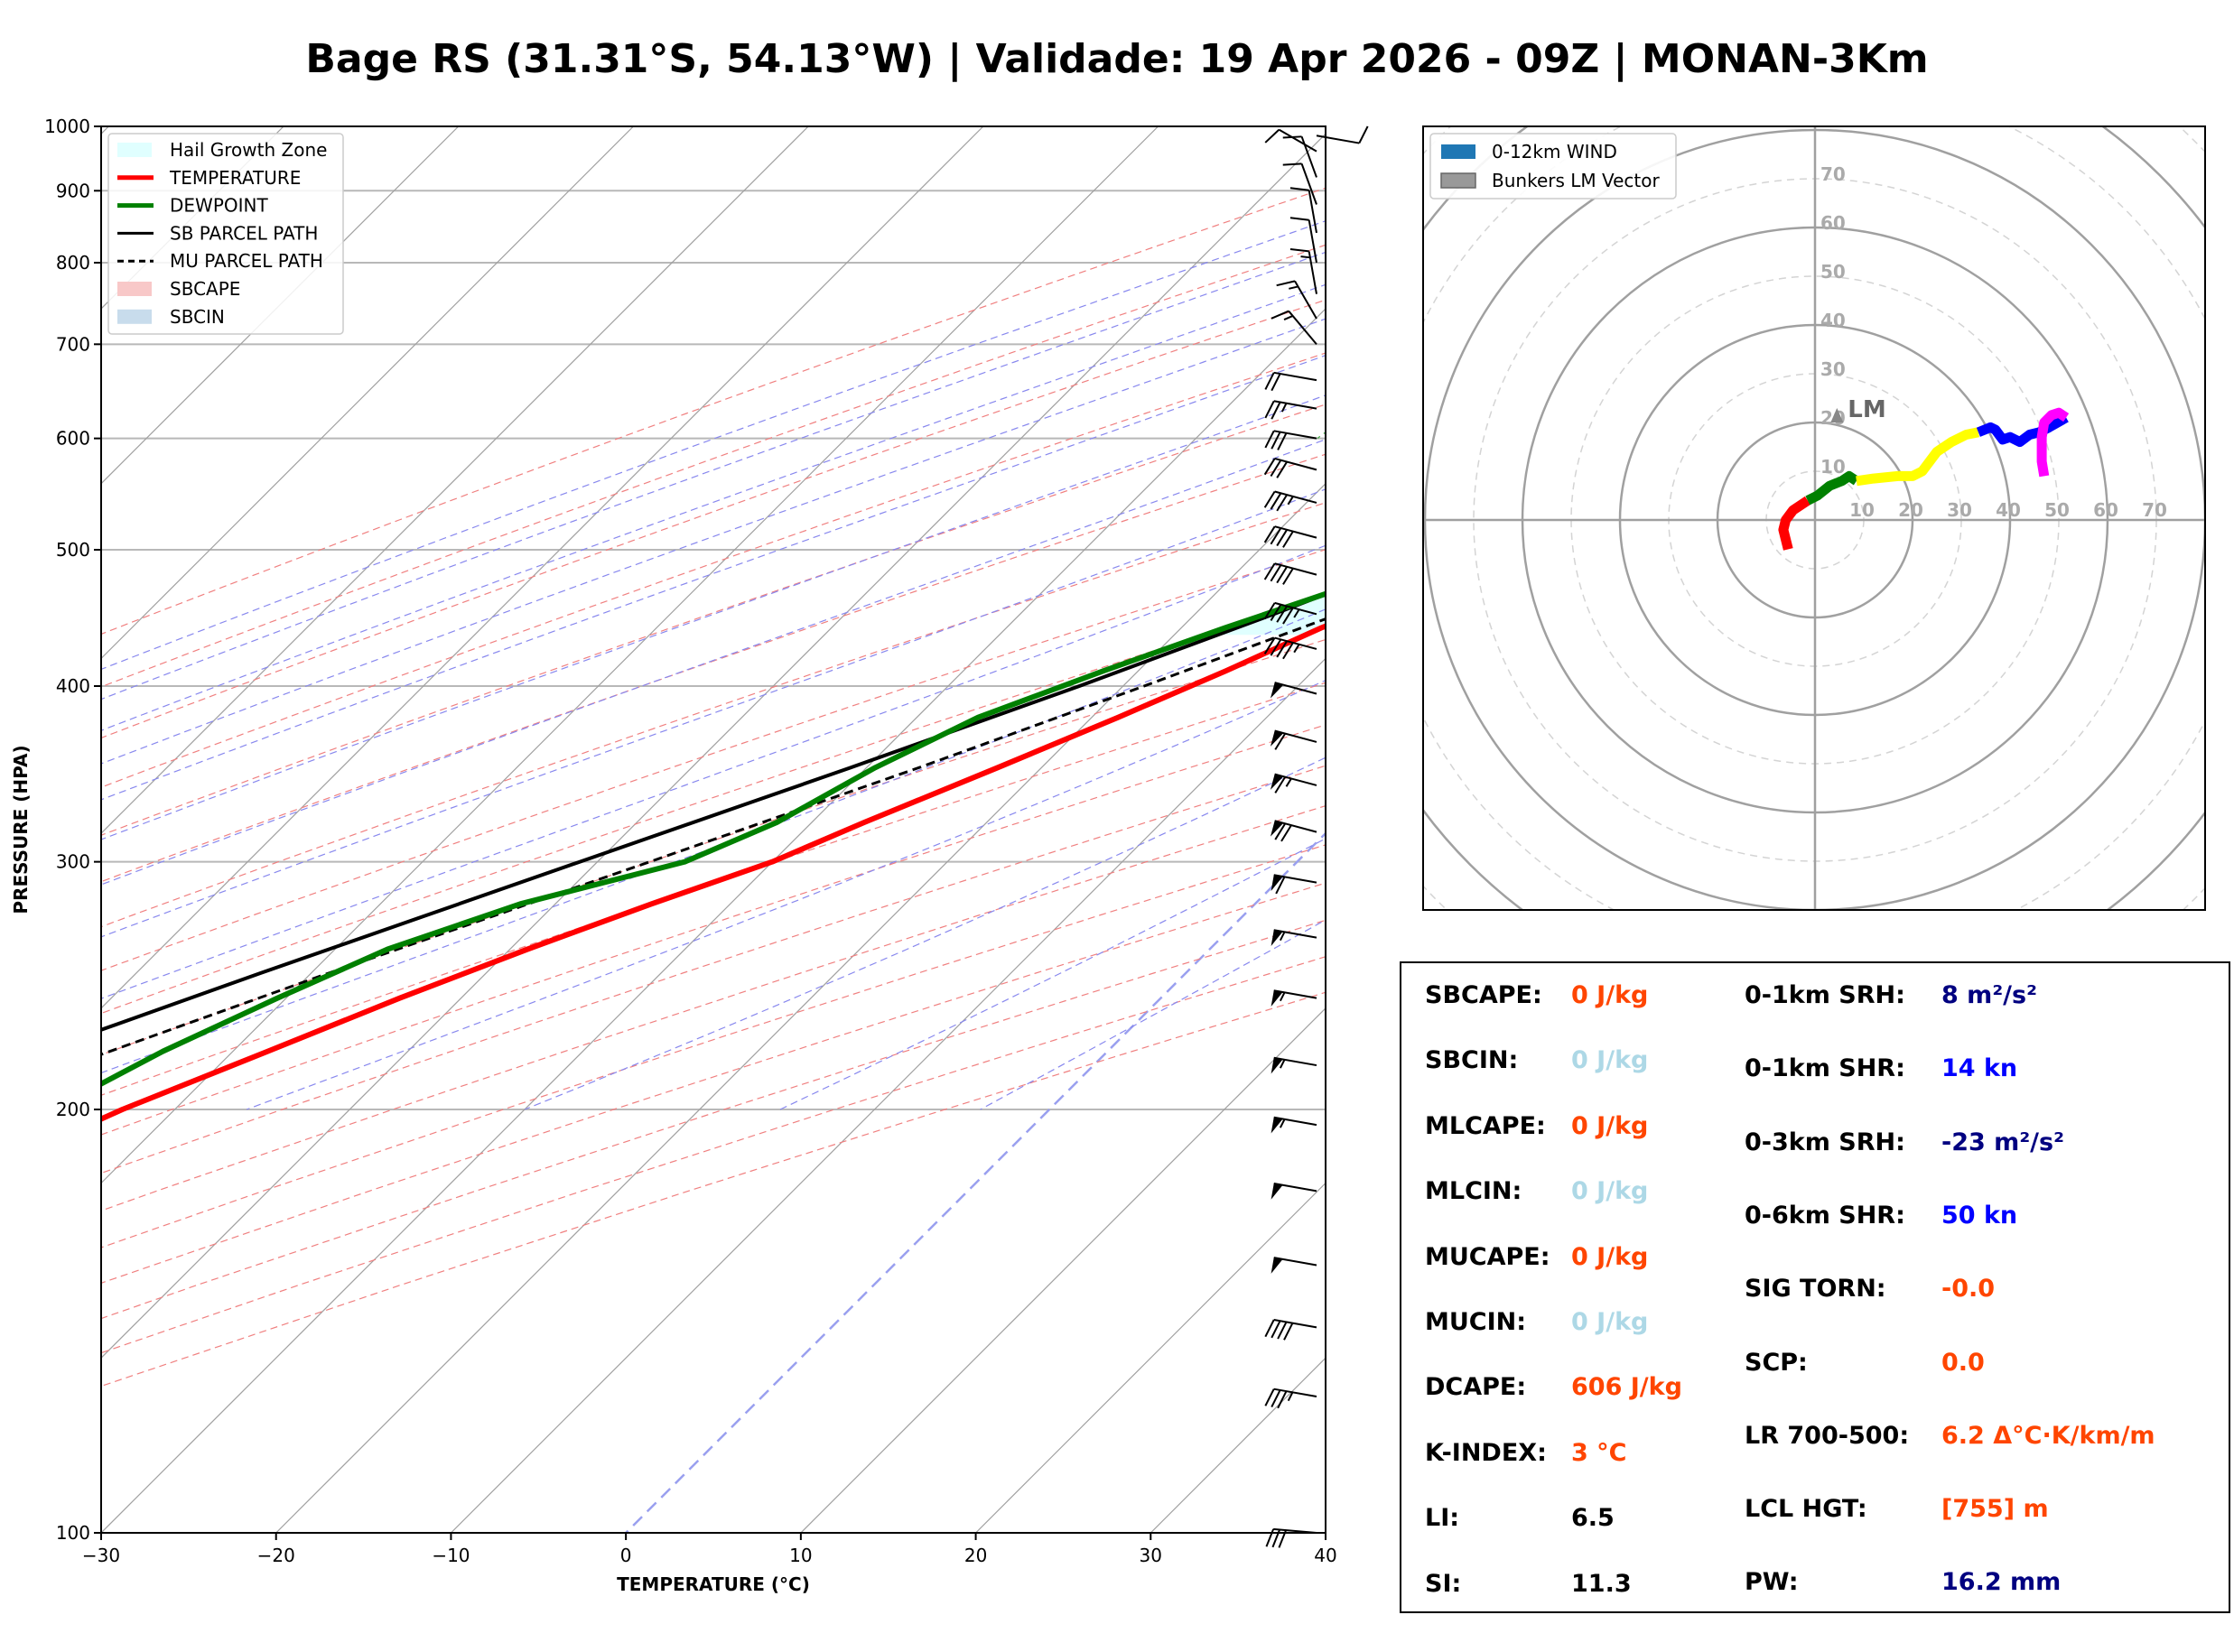  Describe the element at coordinates (1917, 457) in the screenshot. I see `hodograph-segment-3-6km` at that location.